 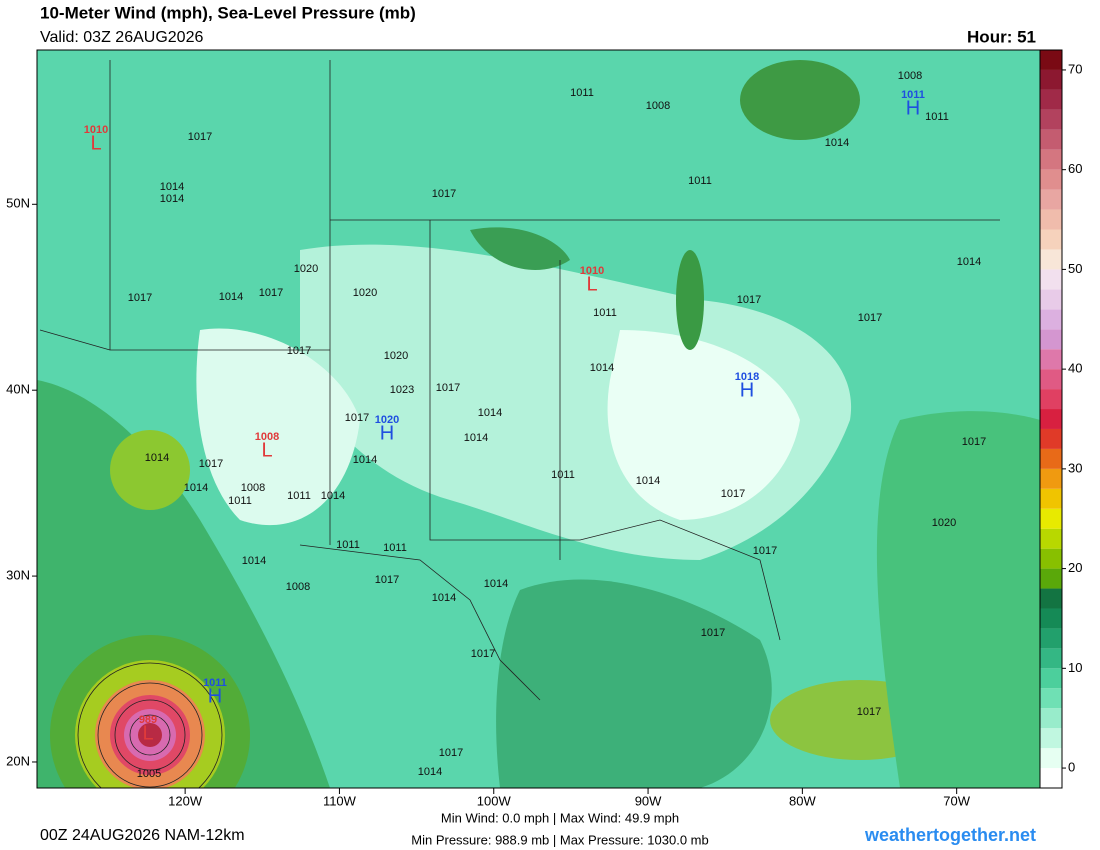 I want to click on lon-label: 100W, so click(x=494, y=800).